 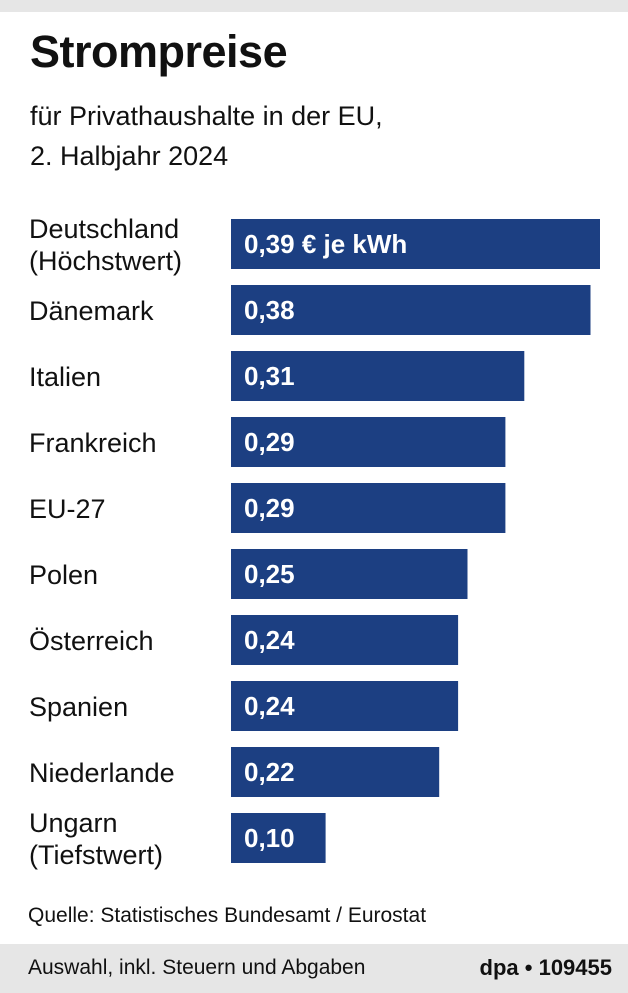 I want to click on category-label-line: (Höchstwert), so click(x=105, y=261).